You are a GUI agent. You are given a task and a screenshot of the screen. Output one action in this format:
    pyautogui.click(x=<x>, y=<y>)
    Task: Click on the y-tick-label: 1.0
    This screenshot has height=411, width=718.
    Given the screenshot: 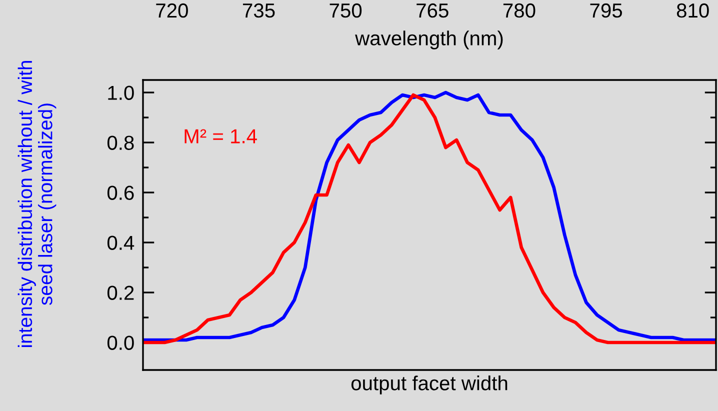 What is the action you would take?
    pyautogui.click(x=121, y=93)
    